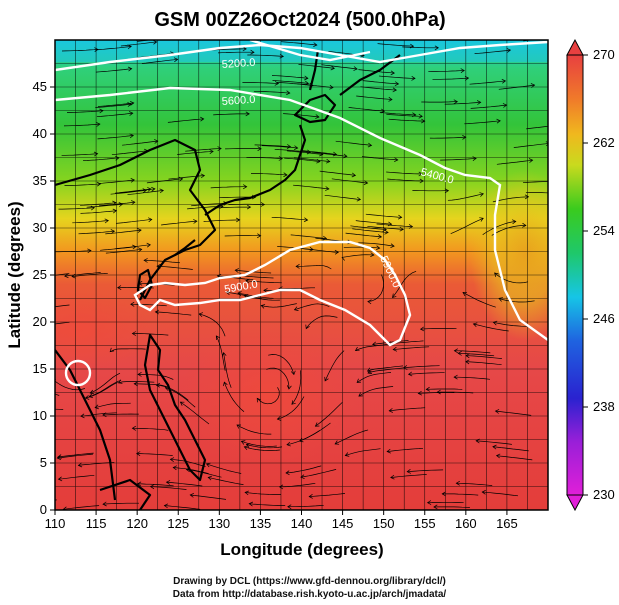  Describe the element at coordinates (466, 523) in the screenshot. I see `x-tick-label: 160` at that location.